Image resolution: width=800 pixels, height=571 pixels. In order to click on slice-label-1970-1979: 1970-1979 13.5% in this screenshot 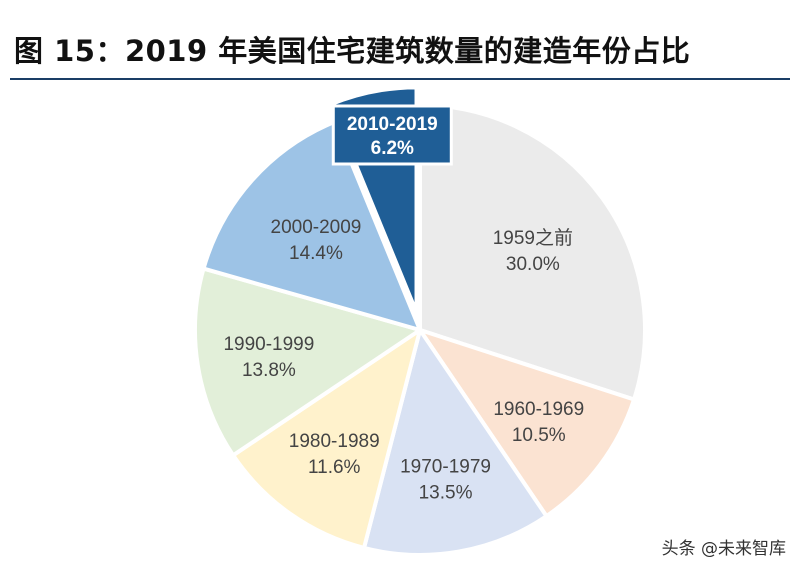, I will do `click(445, 479)`.